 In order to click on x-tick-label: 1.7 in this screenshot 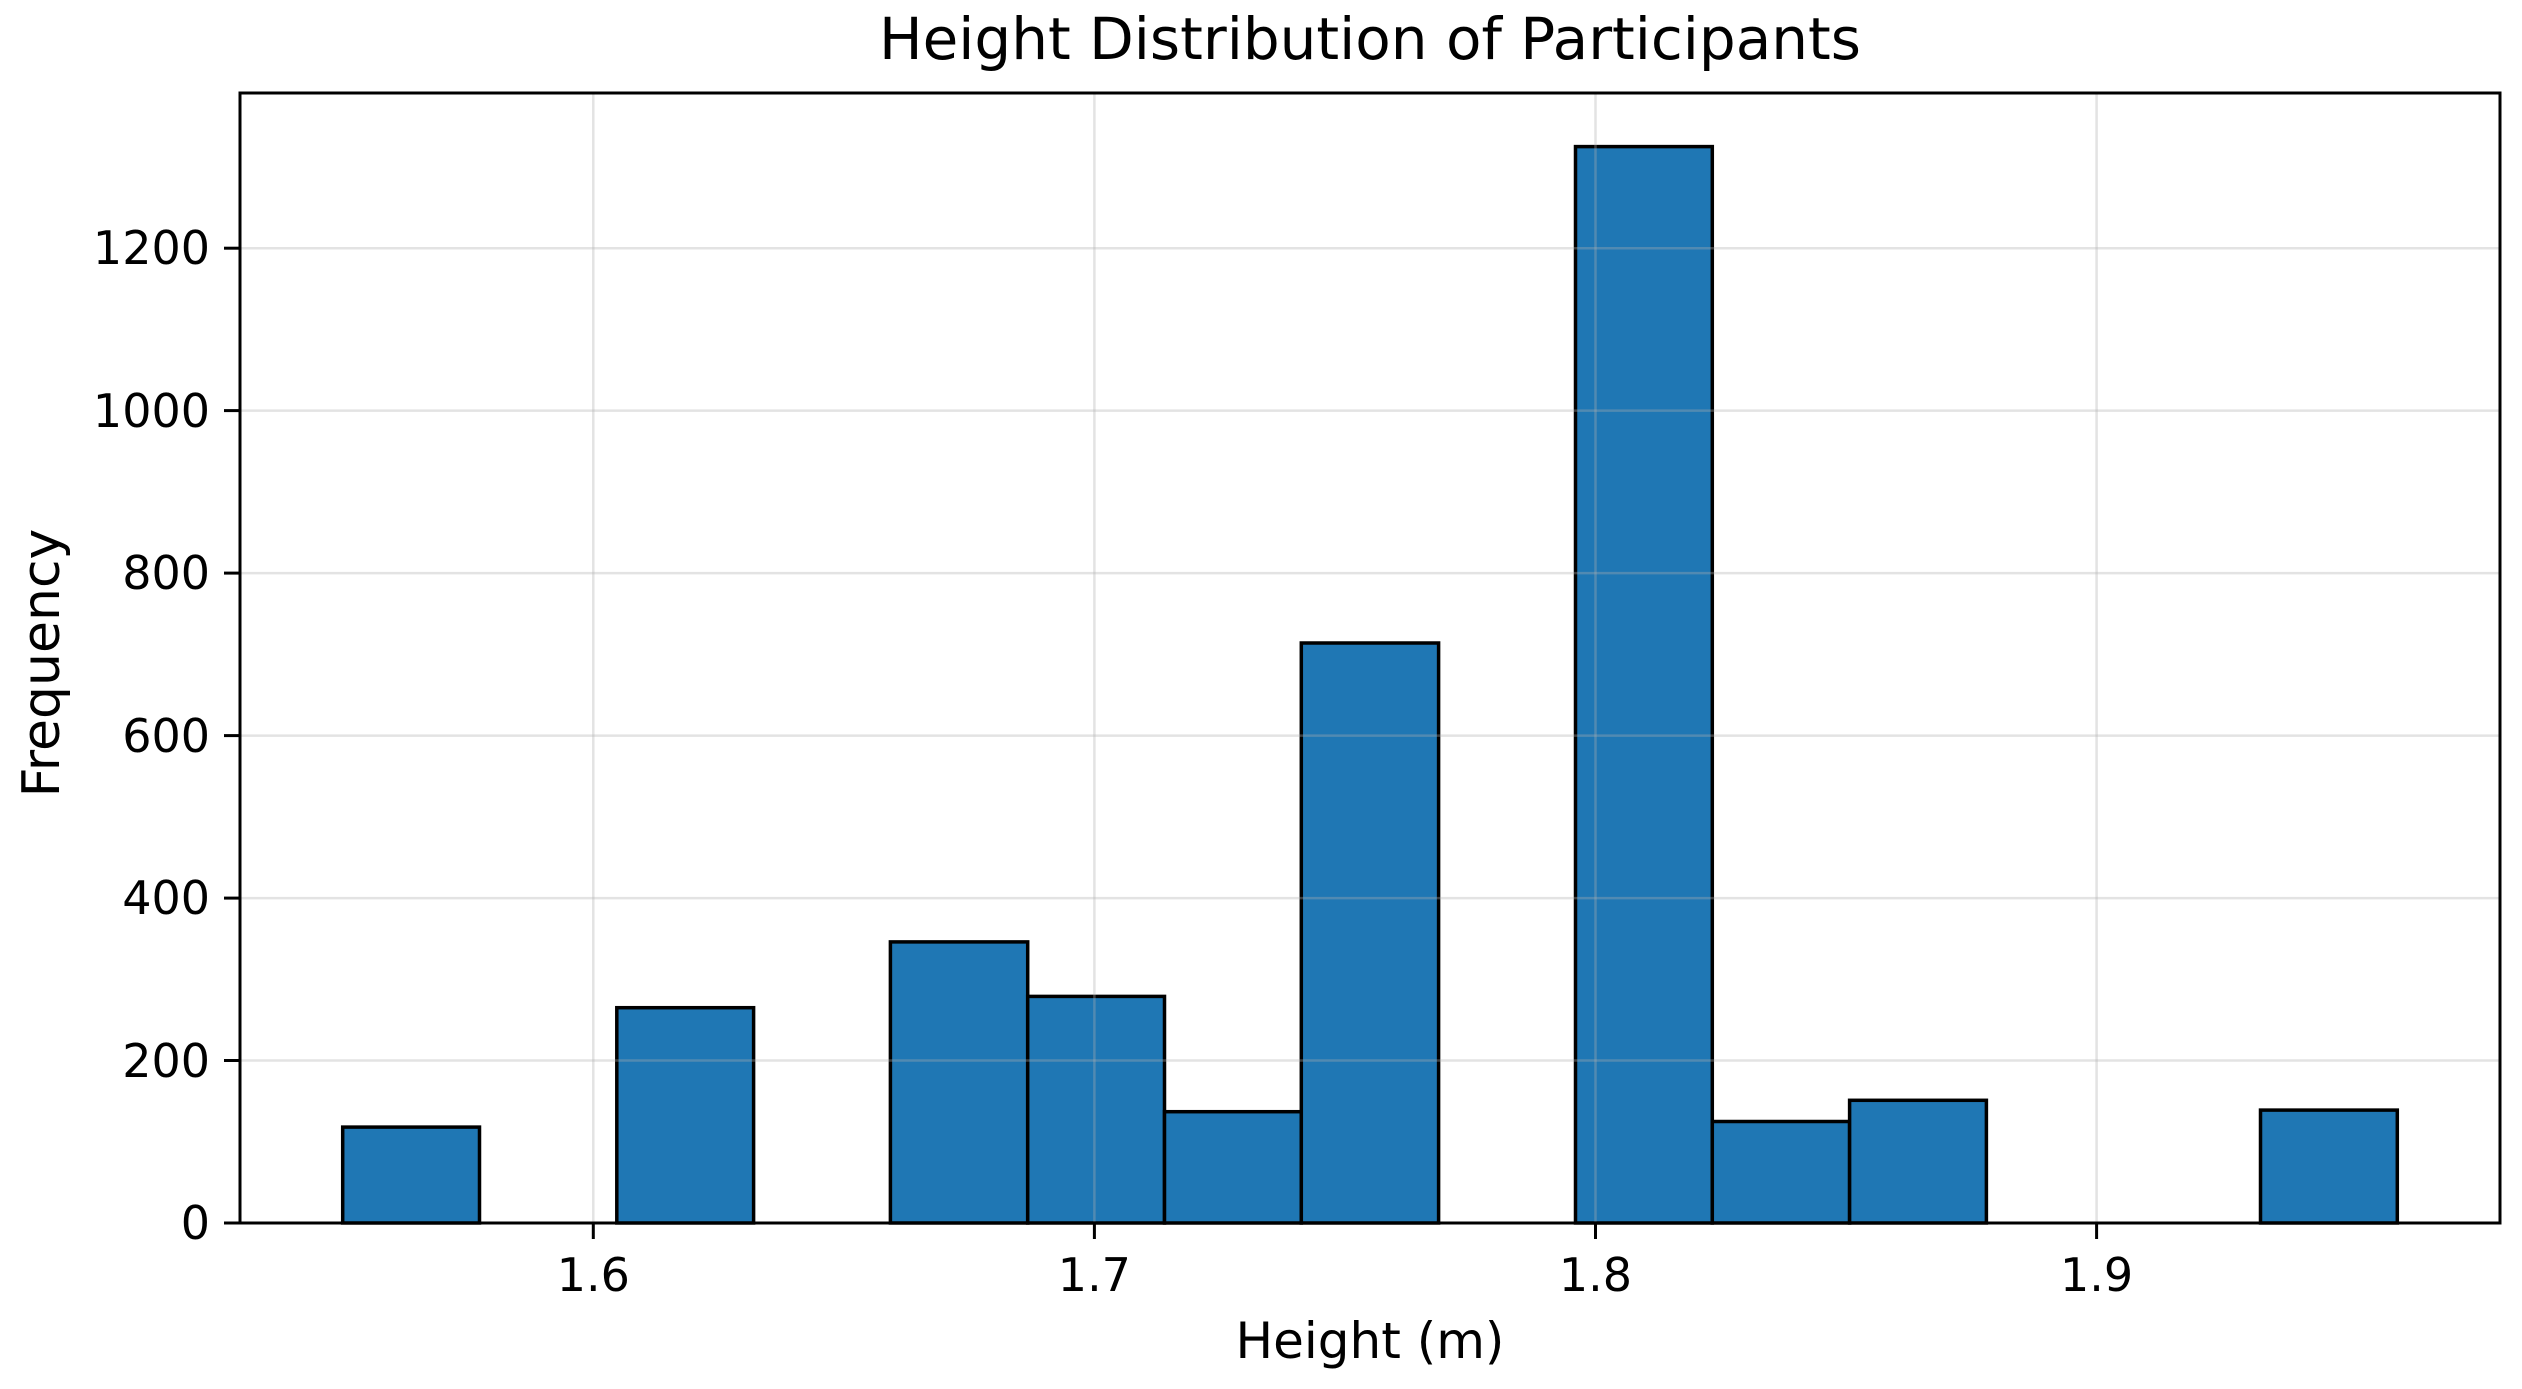, I will do `click(1094, 1275)`.